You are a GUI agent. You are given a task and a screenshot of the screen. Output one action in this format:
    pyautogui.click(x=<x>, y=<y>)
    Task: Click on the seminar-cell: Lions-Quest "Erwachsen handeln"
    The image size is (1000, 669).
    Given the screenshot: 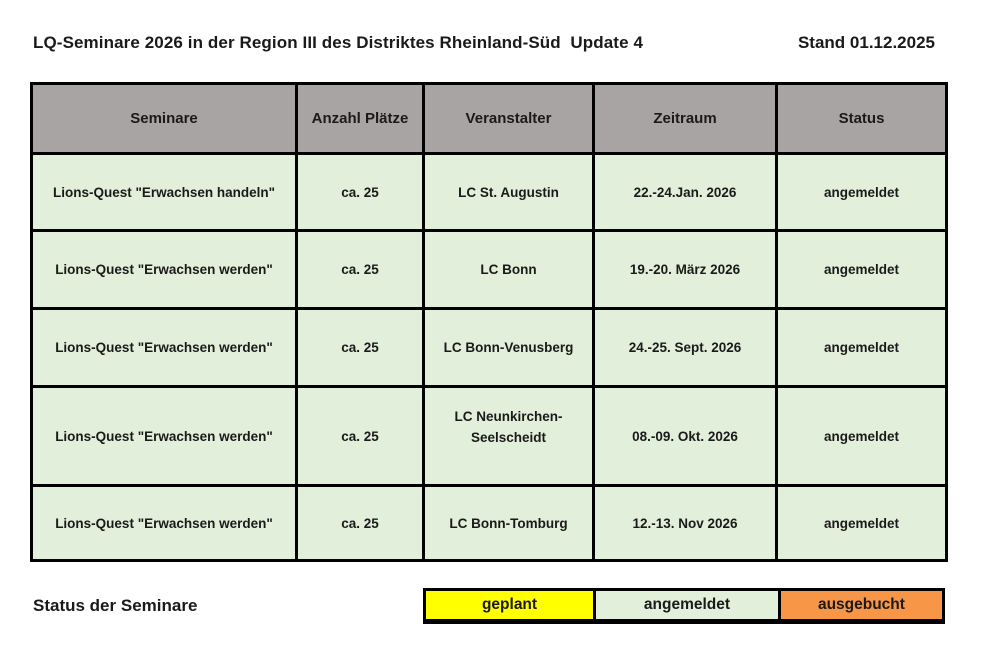 What is the action you would take?
    pyautogui.click(x=164, y=192)
    